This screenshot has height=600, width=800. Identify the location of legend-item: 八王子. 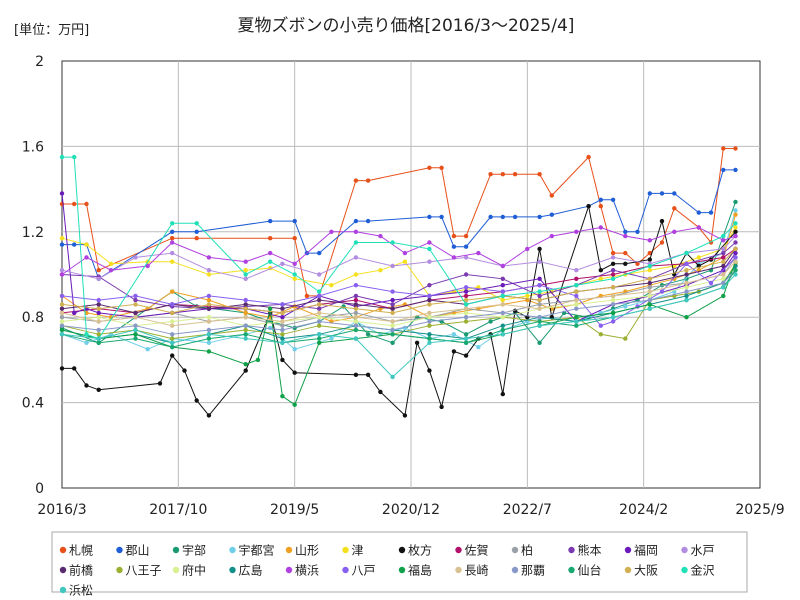
(139, 571).